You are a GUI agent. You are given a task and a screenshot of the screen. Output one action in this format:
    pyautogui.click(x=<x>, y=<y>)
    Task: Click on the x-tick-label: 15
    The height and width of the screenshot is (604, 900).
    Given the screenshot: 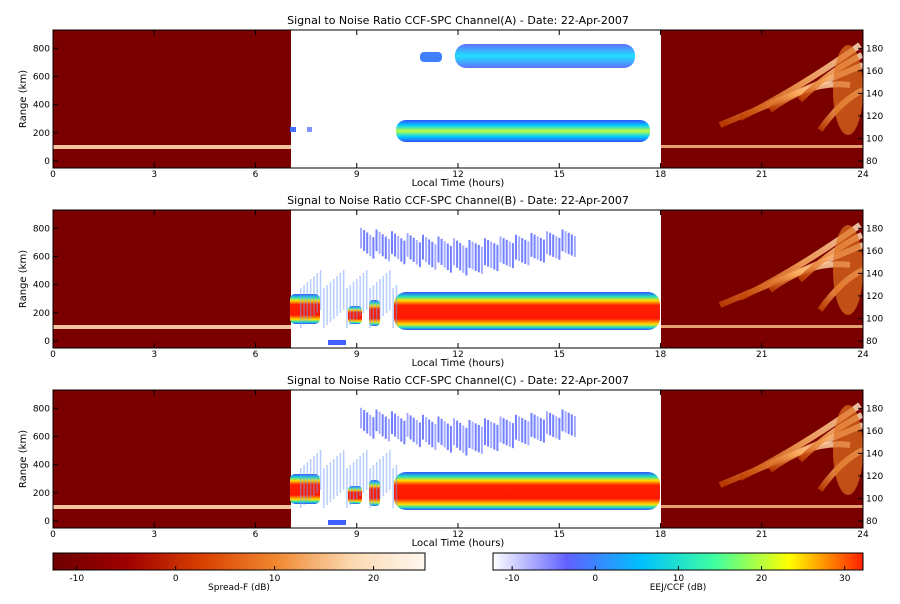 What is the action you would take?
    pyautogui.click(x=559, y=355)
    